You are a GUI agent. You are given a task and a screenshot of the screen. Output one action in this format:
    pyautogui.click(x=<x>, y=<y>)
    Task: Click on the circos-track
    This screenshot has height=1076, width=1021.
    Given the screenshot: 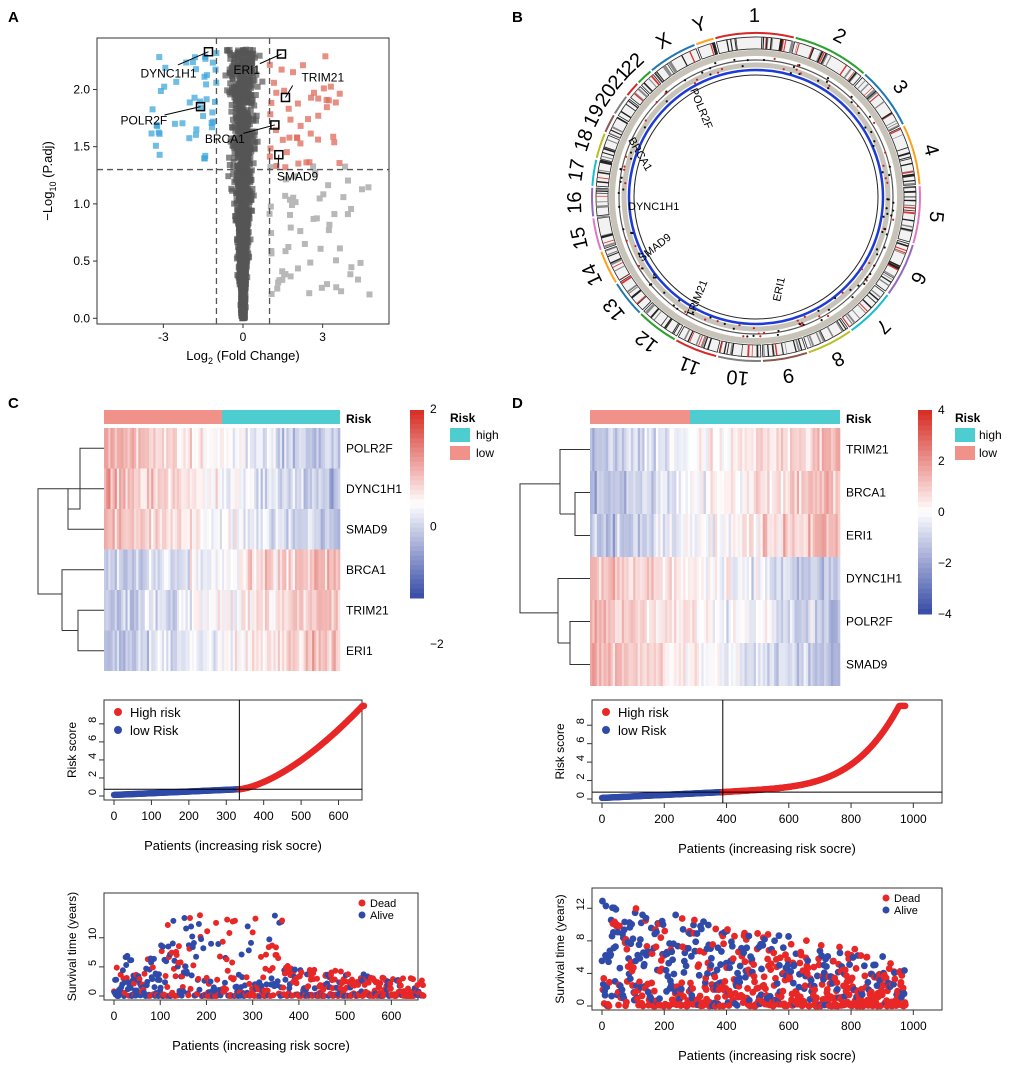 What is the action you would take?
    pyautogui.click(x=756, y=197)
    